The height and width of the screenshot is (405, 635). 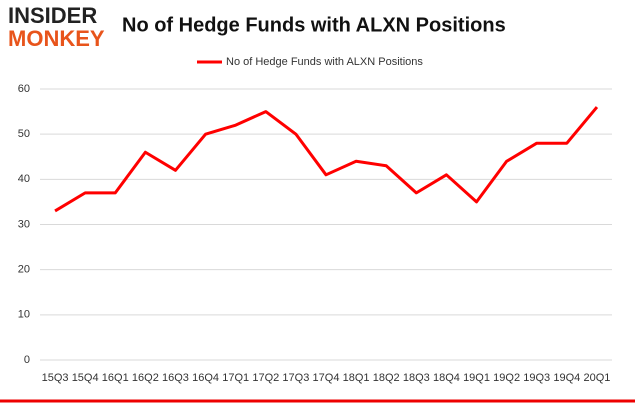 What do you see at coordinates (295, 378) in the screenshot?
I see `x-tick-label: 17Q3` at bounding box center [295, 378].